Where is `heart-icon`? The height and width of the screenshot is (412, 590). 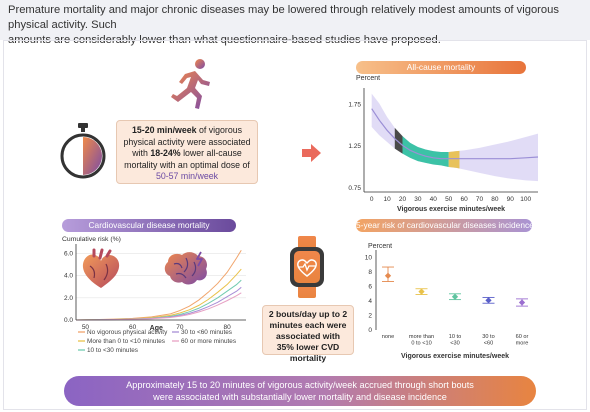 heart-icon is located at coordinates (101, 268).